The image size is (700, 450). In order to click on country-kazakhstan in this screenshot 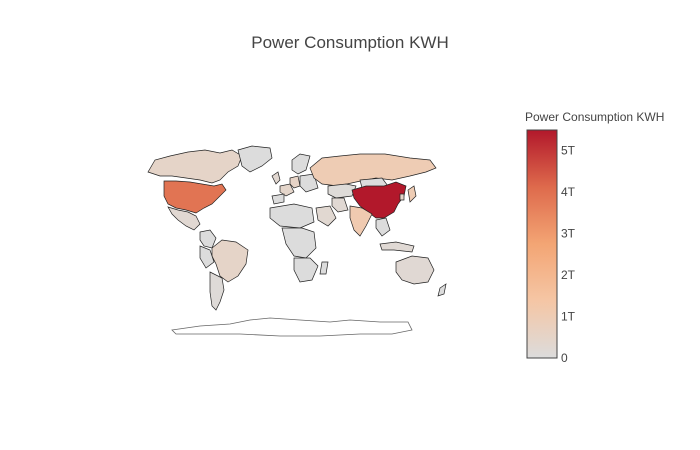, I will do `click(342, 191)`.